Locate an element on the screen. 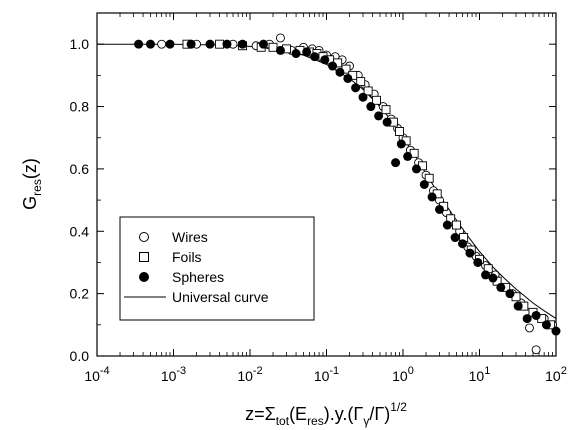 The width and height of the screenshot is (573, 430). x-tick-label: 10⁰ is located at coordinates (403, 374).